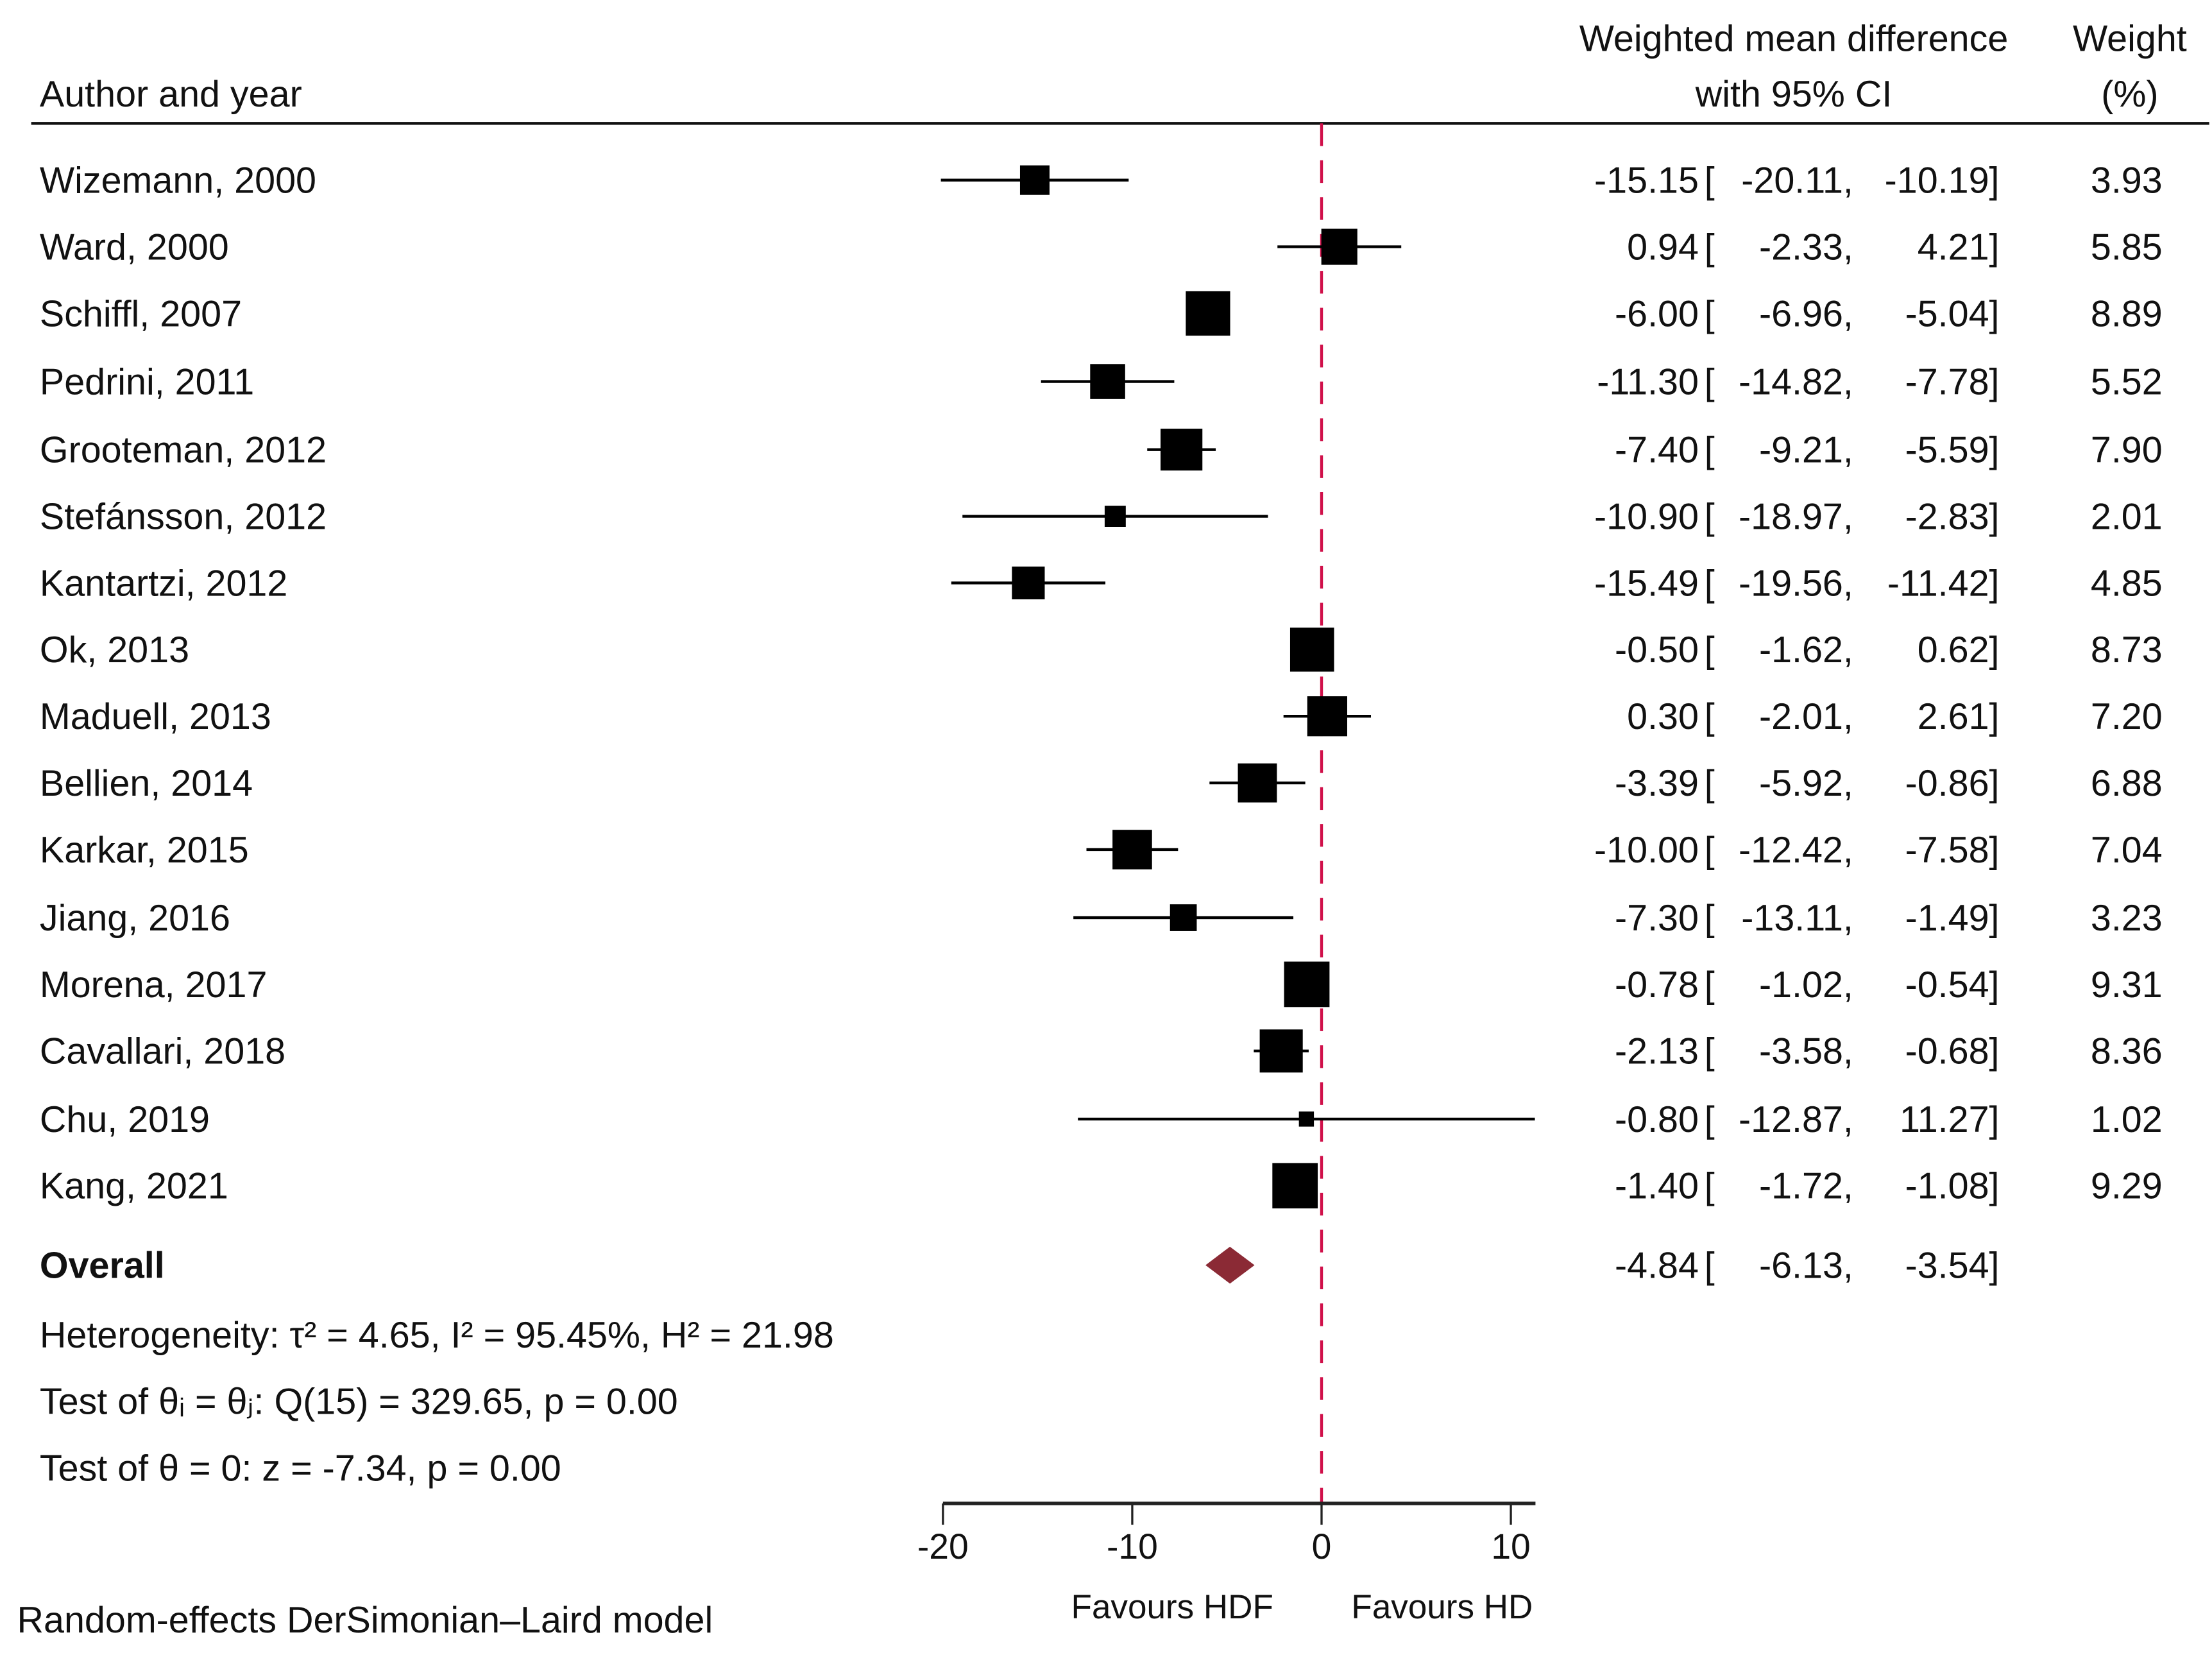  What do you see at coordinates (1101, 516) in the screenshot?
I see `study-row: Stefánsson, 2012 -10.90[ -18.97, -2.83] 2.01` at bounding box center [1101, 516].